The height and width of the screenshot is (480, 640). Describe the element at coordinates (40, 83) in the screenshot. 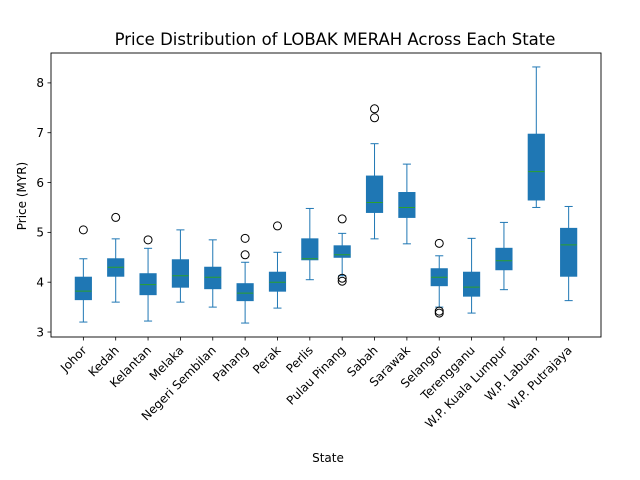

I see `y-tick-label: 8` at that location.